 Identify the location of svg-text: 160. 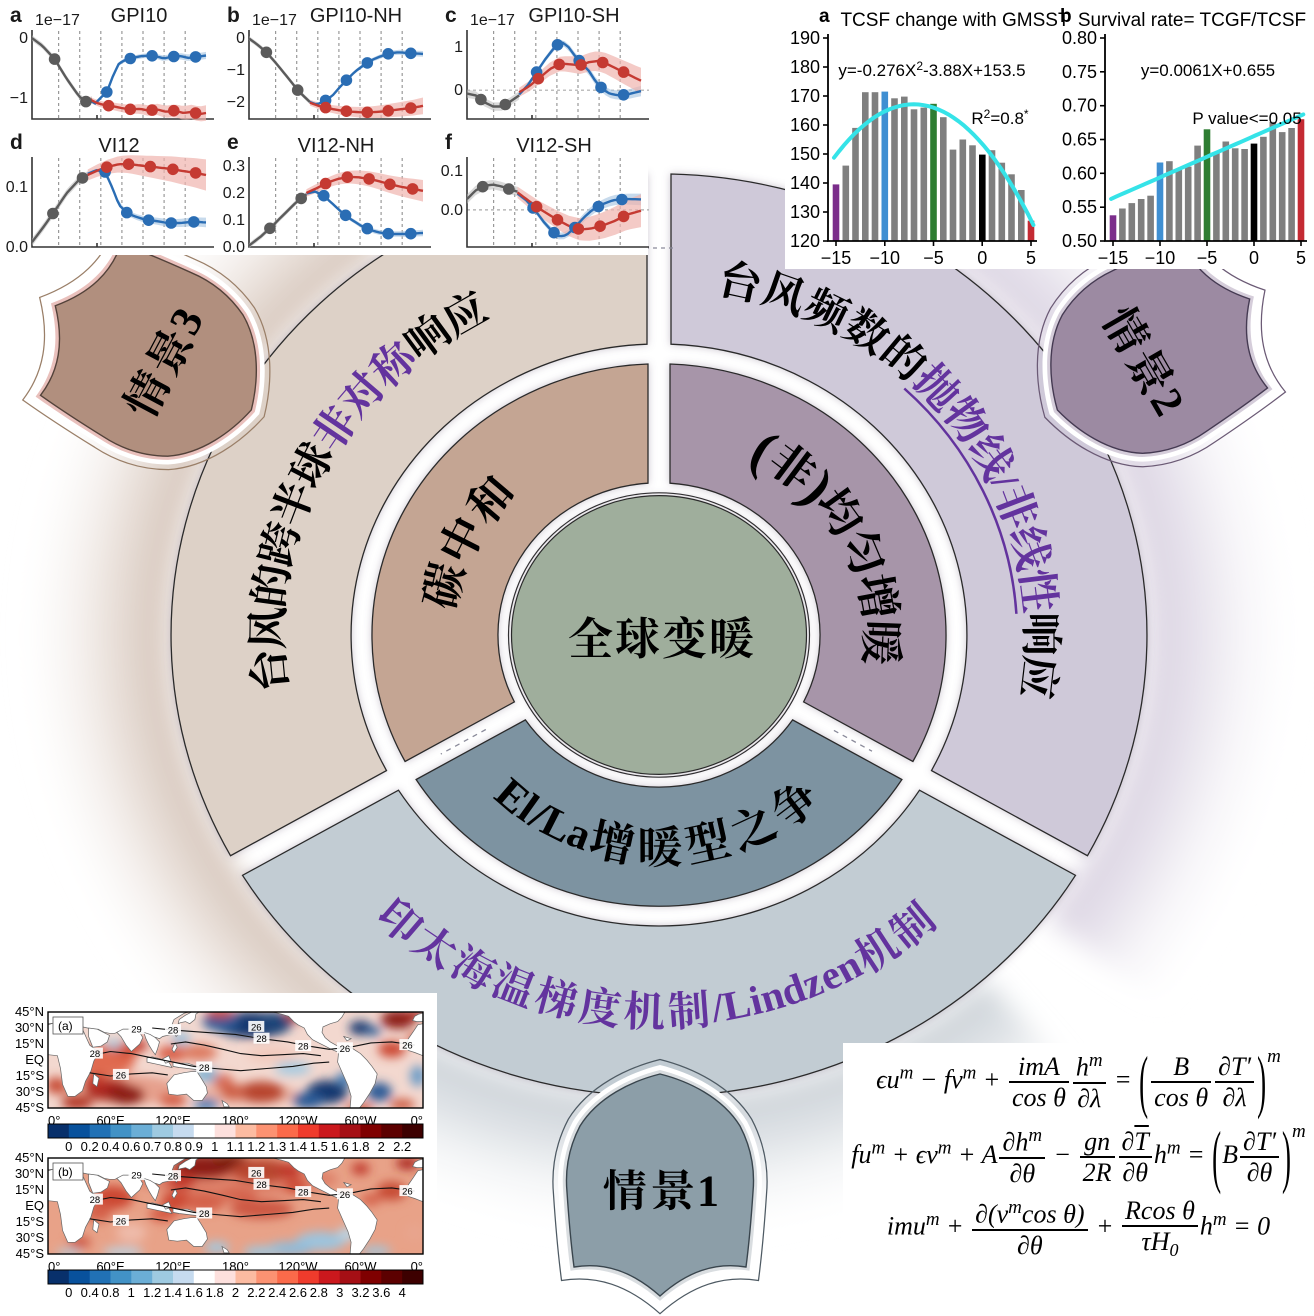
(805, 125).